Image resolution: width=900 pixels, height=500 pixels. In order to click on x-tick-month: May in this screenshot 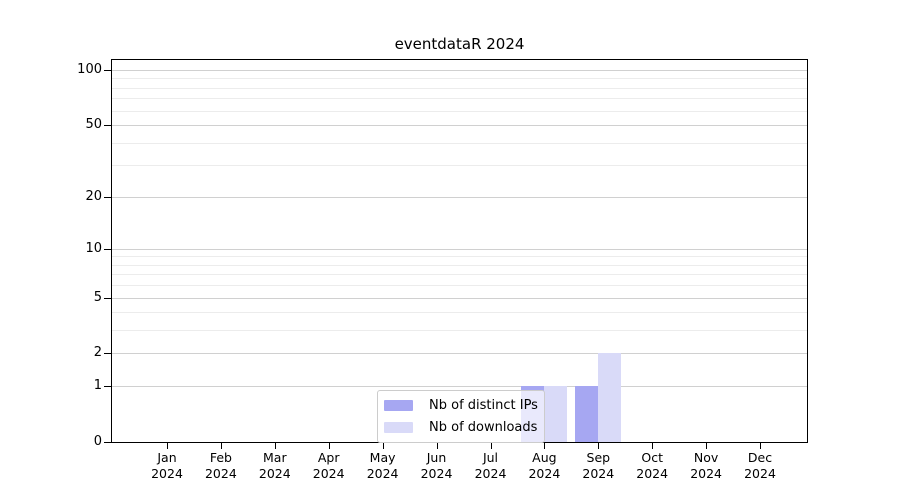, I will do `click(382, 457)`.